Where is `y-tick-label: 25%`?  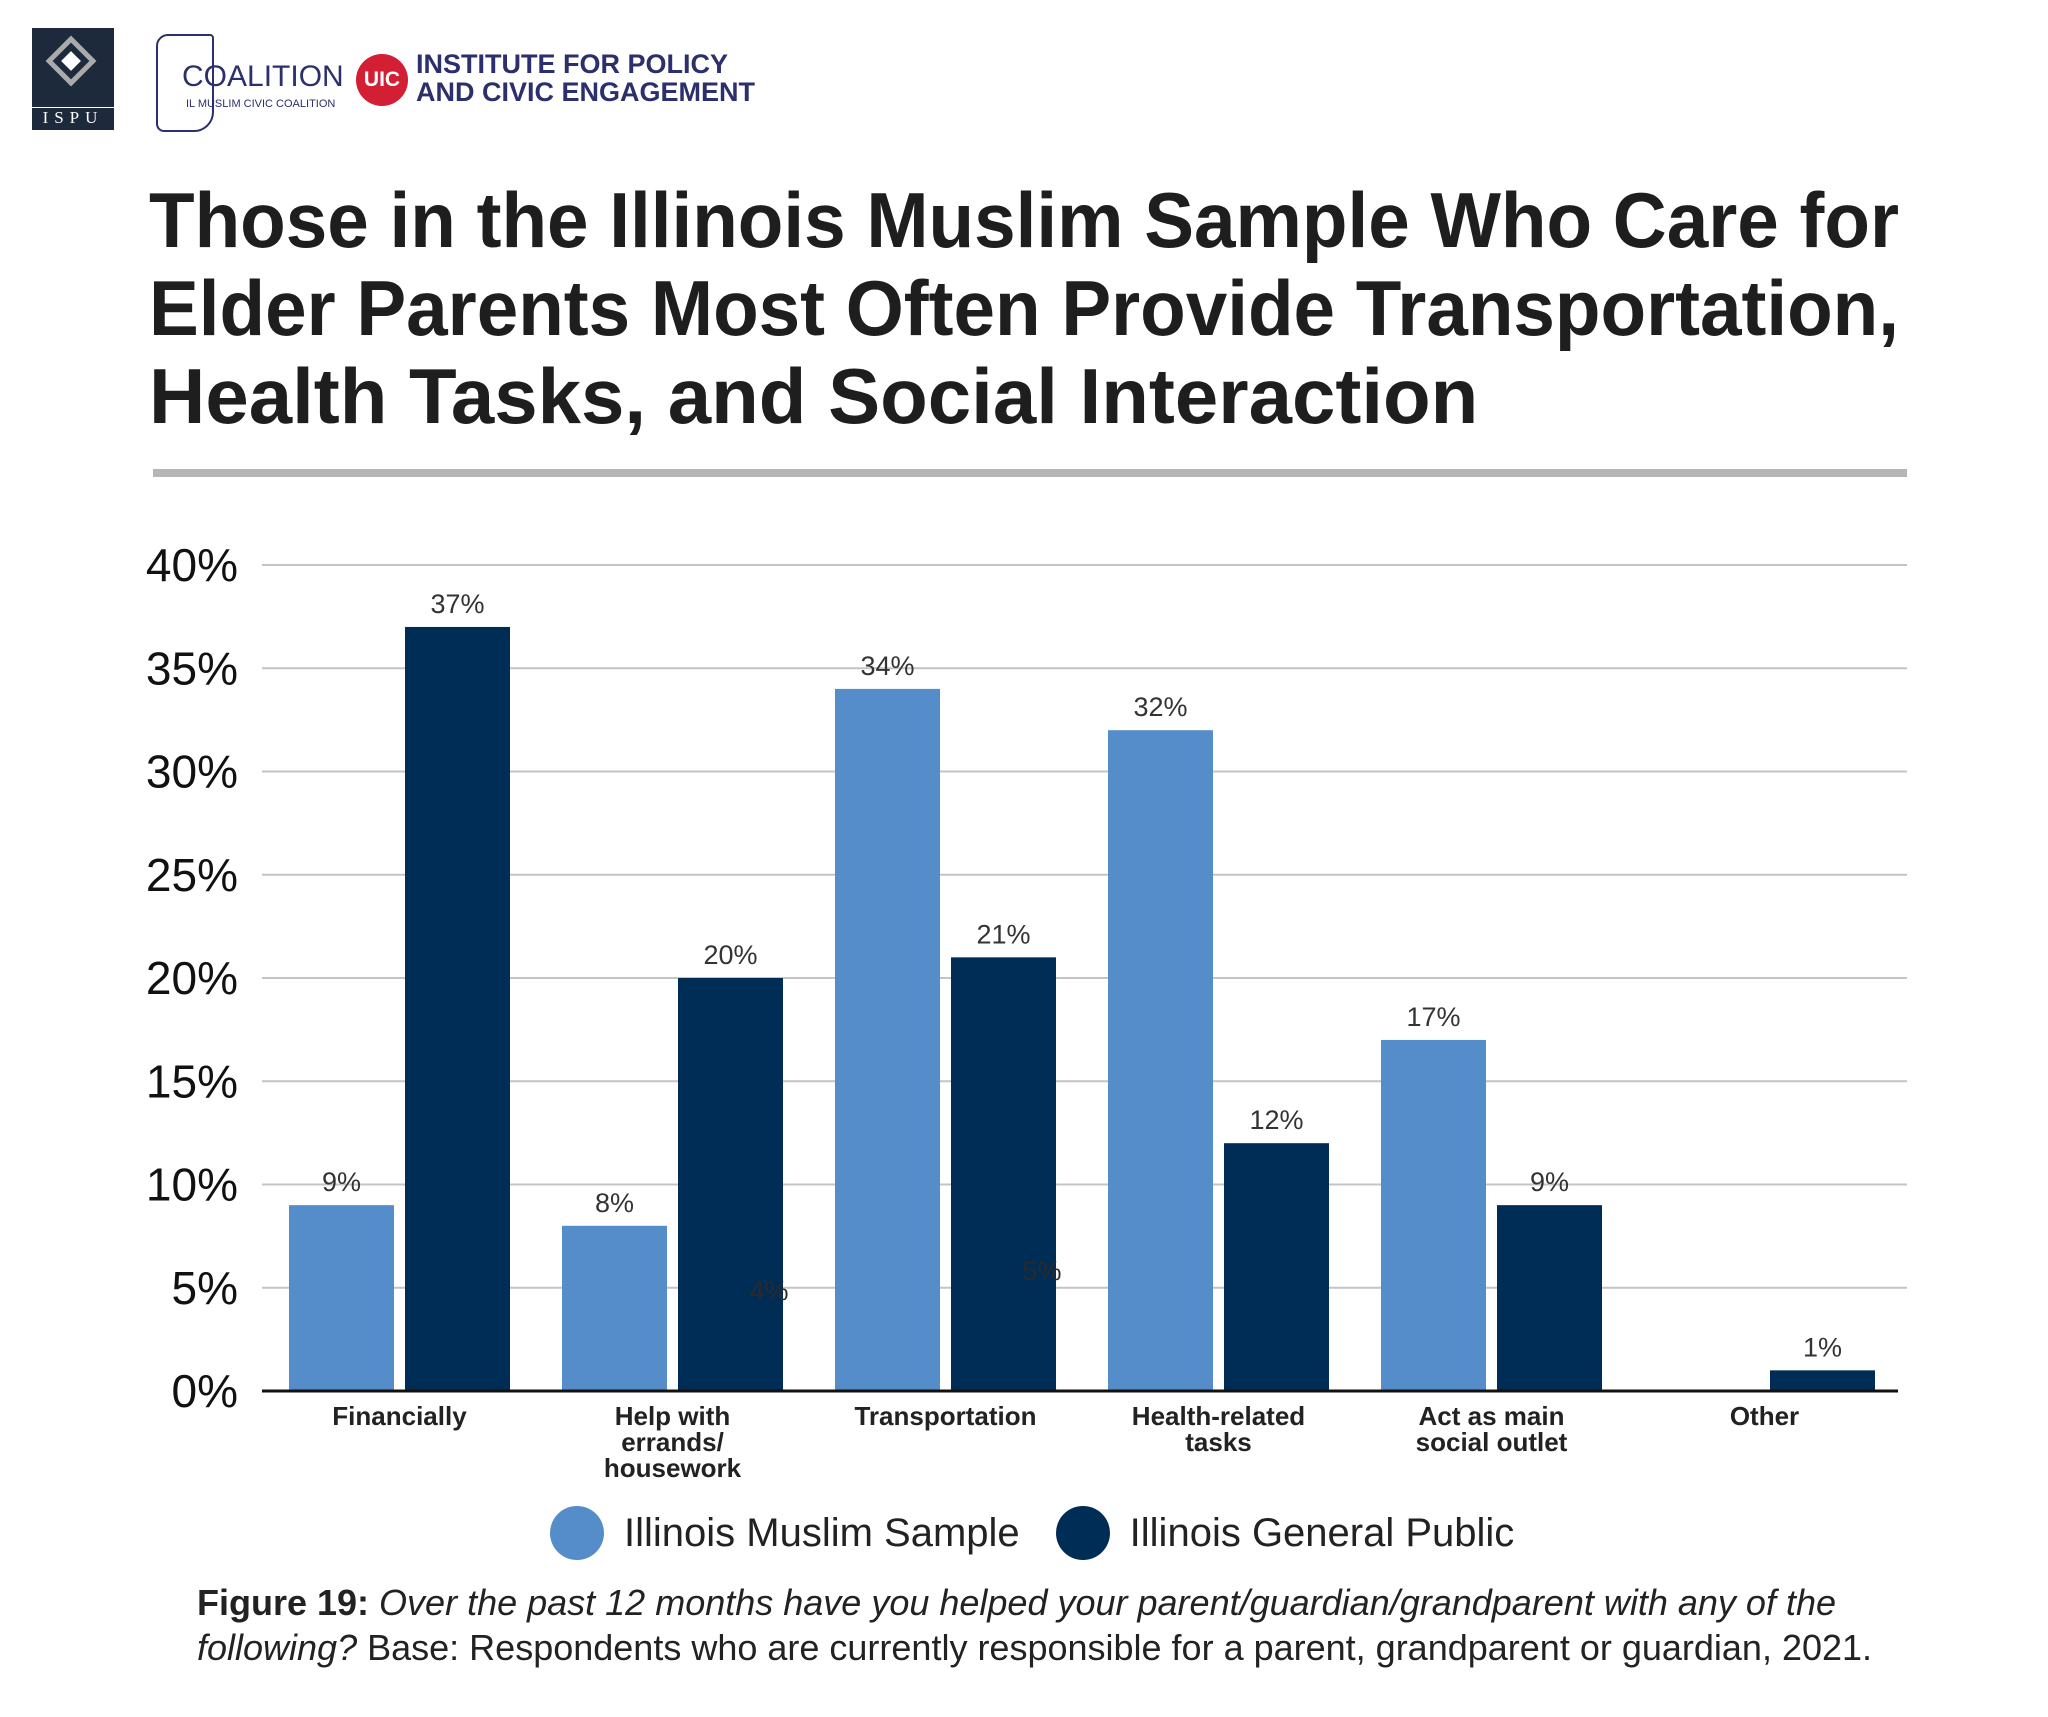 y-tick-label: 25% is located at coordinates (192, 875).